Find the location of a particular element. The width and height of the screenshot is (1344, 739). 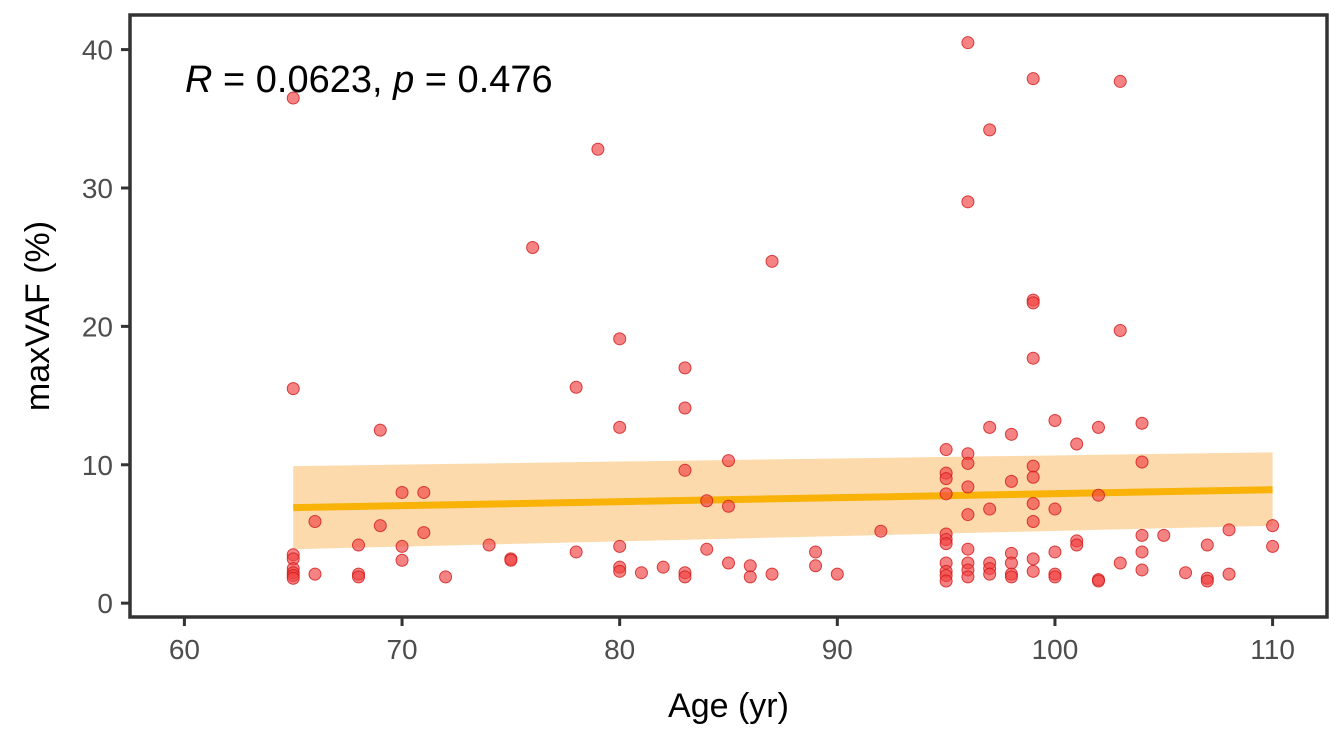

y-tick-label: 40 is located at coordinates (97, 50).